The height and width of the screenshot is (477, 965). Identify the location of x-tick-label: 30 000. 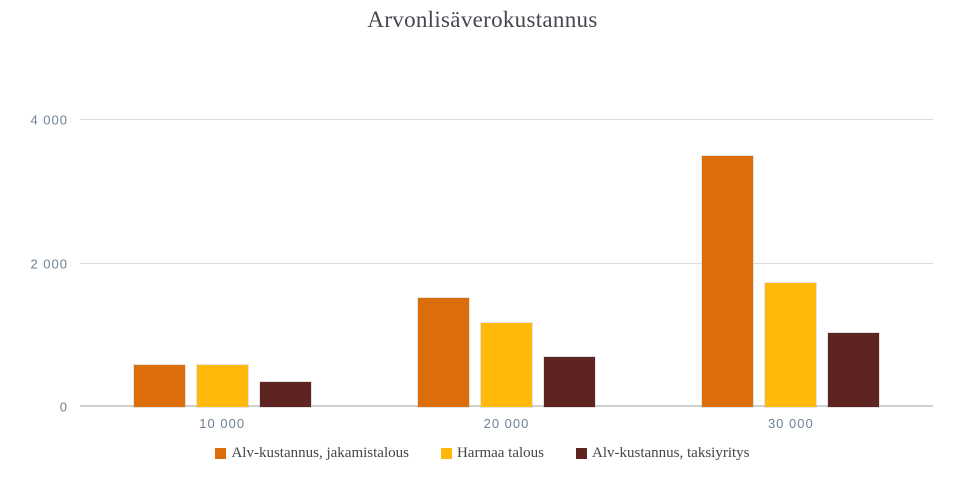
(790, 423).